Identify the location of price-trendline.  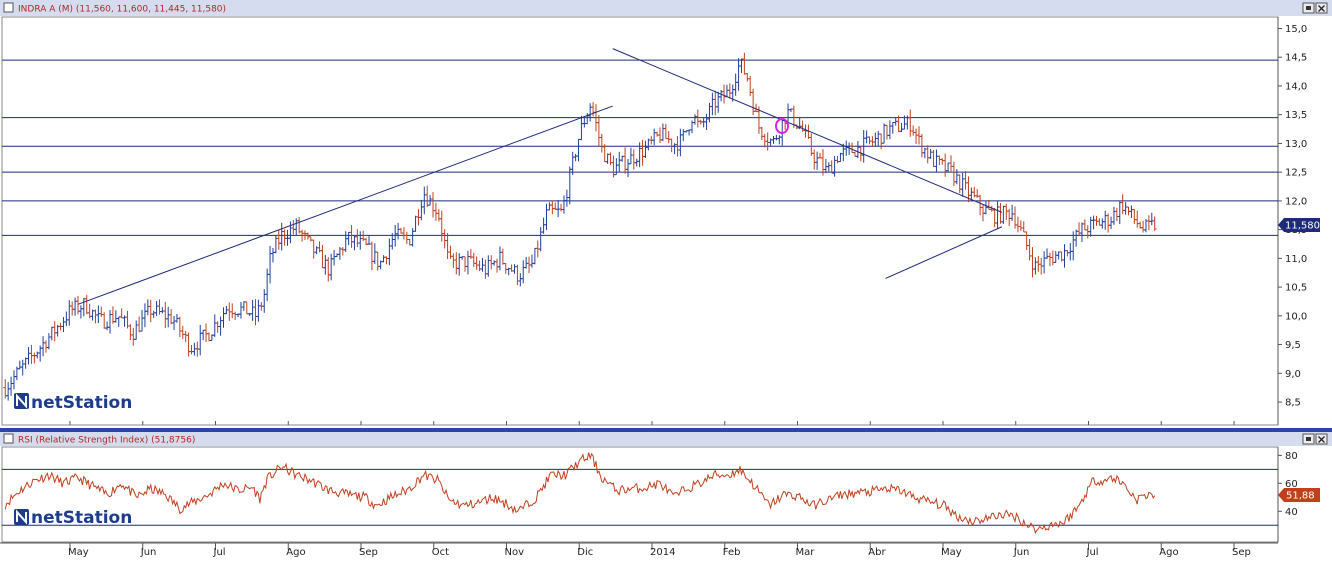
(345, 205).